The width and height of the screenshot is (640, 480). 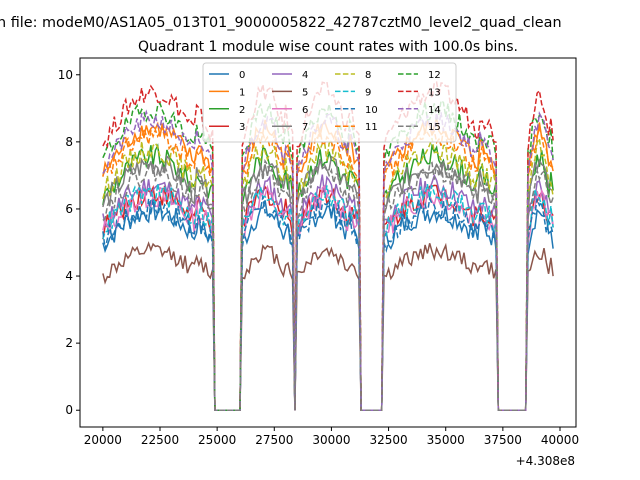 I want to click on x-tick-label: 35000, so click(x=446, y=440).